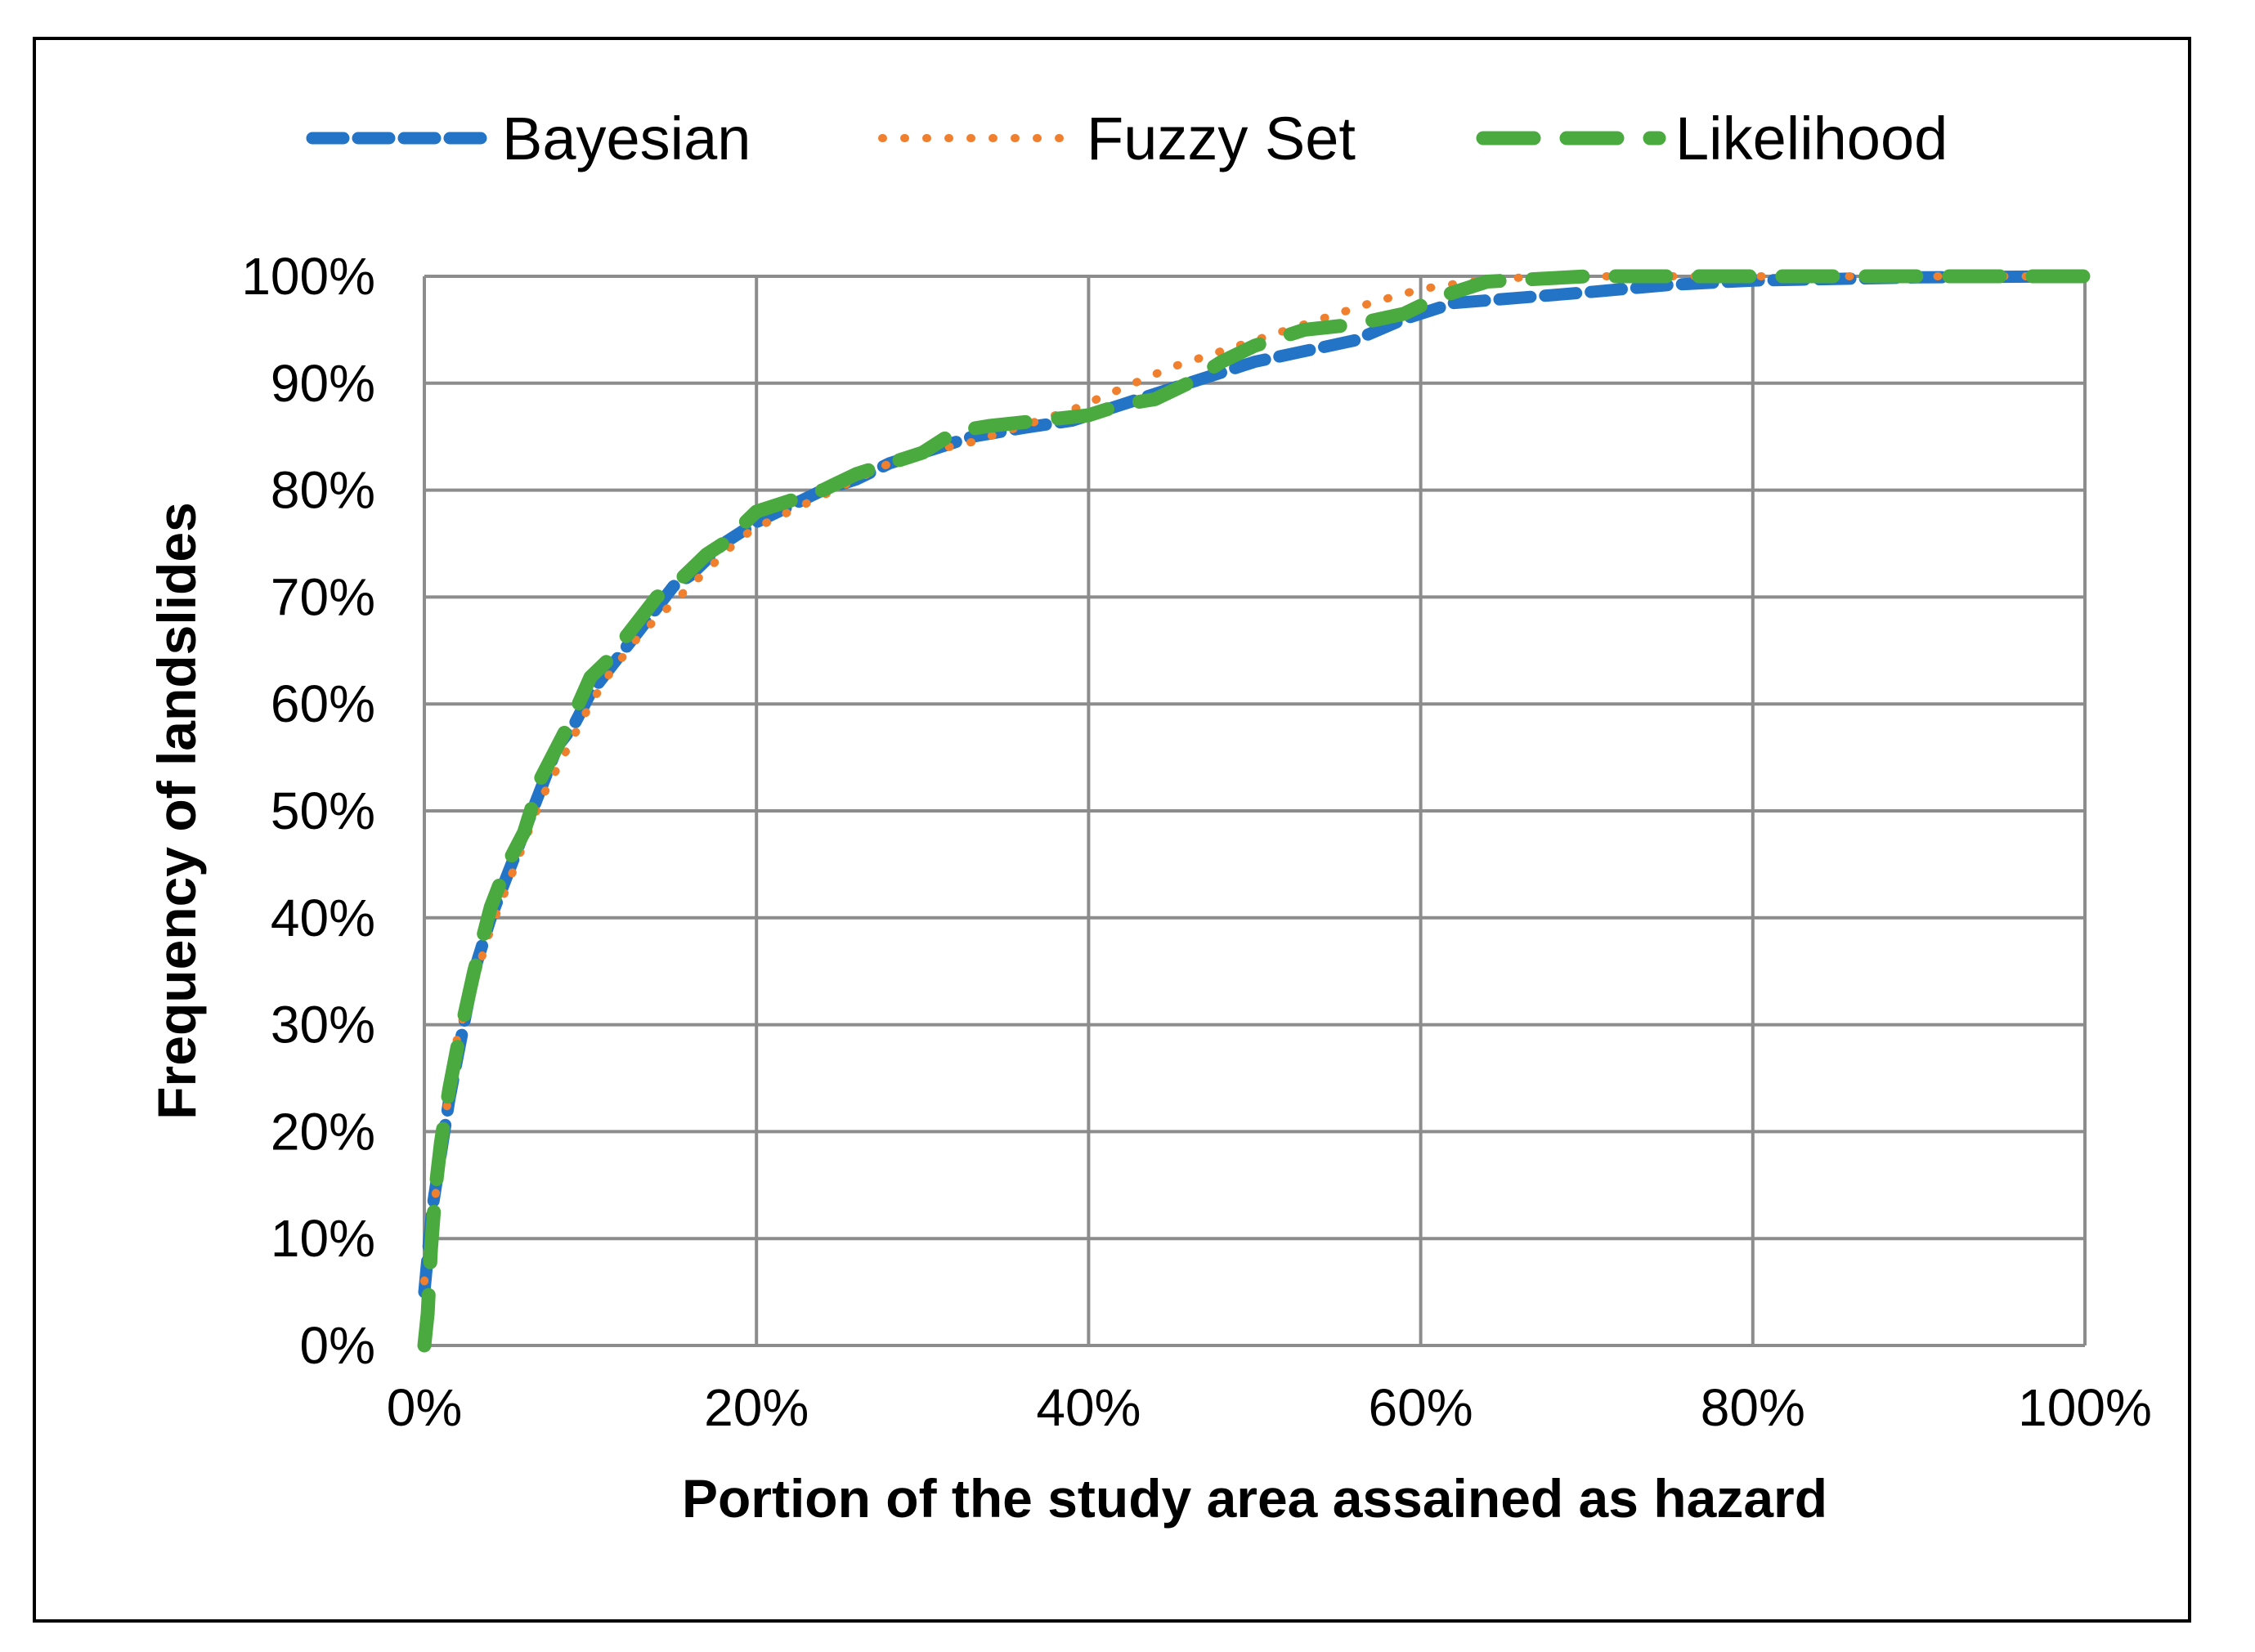 This screenshot has height=1652, width=2255. What do you see at coordinates (626, 138) in the screenshot?
I see `legend-label-bayesian: Bayesian` at bounding box center [626, 138].